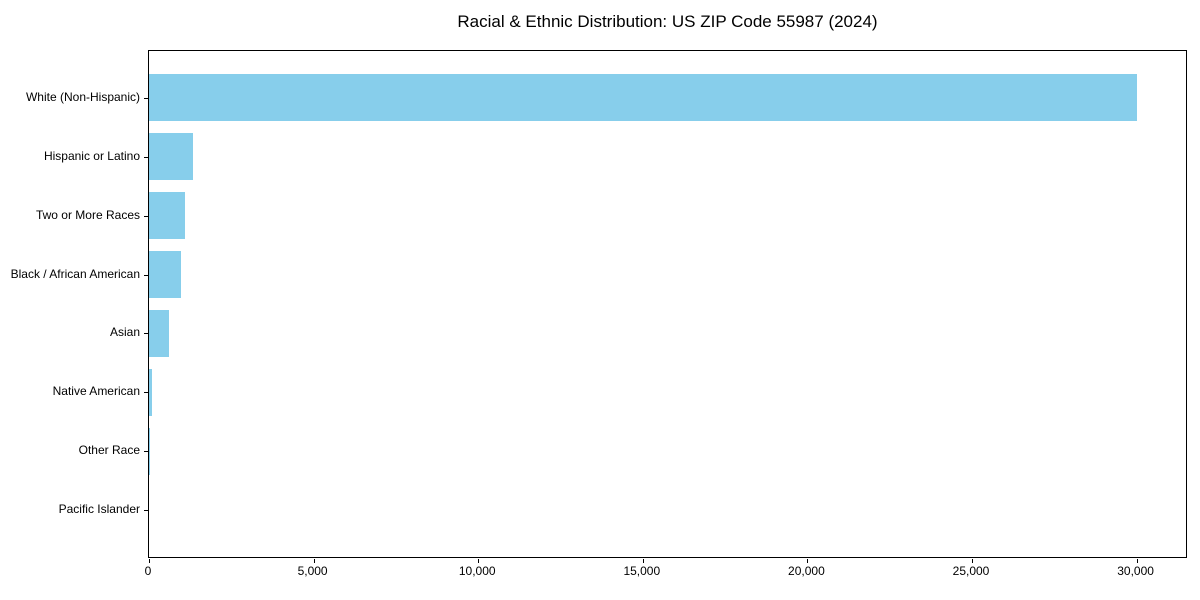 This screenshot has width=1200, height=600. Describe the element at coordinates (971, 571) in the screenshot. I see `x-tick-label: 25,000` at that location.